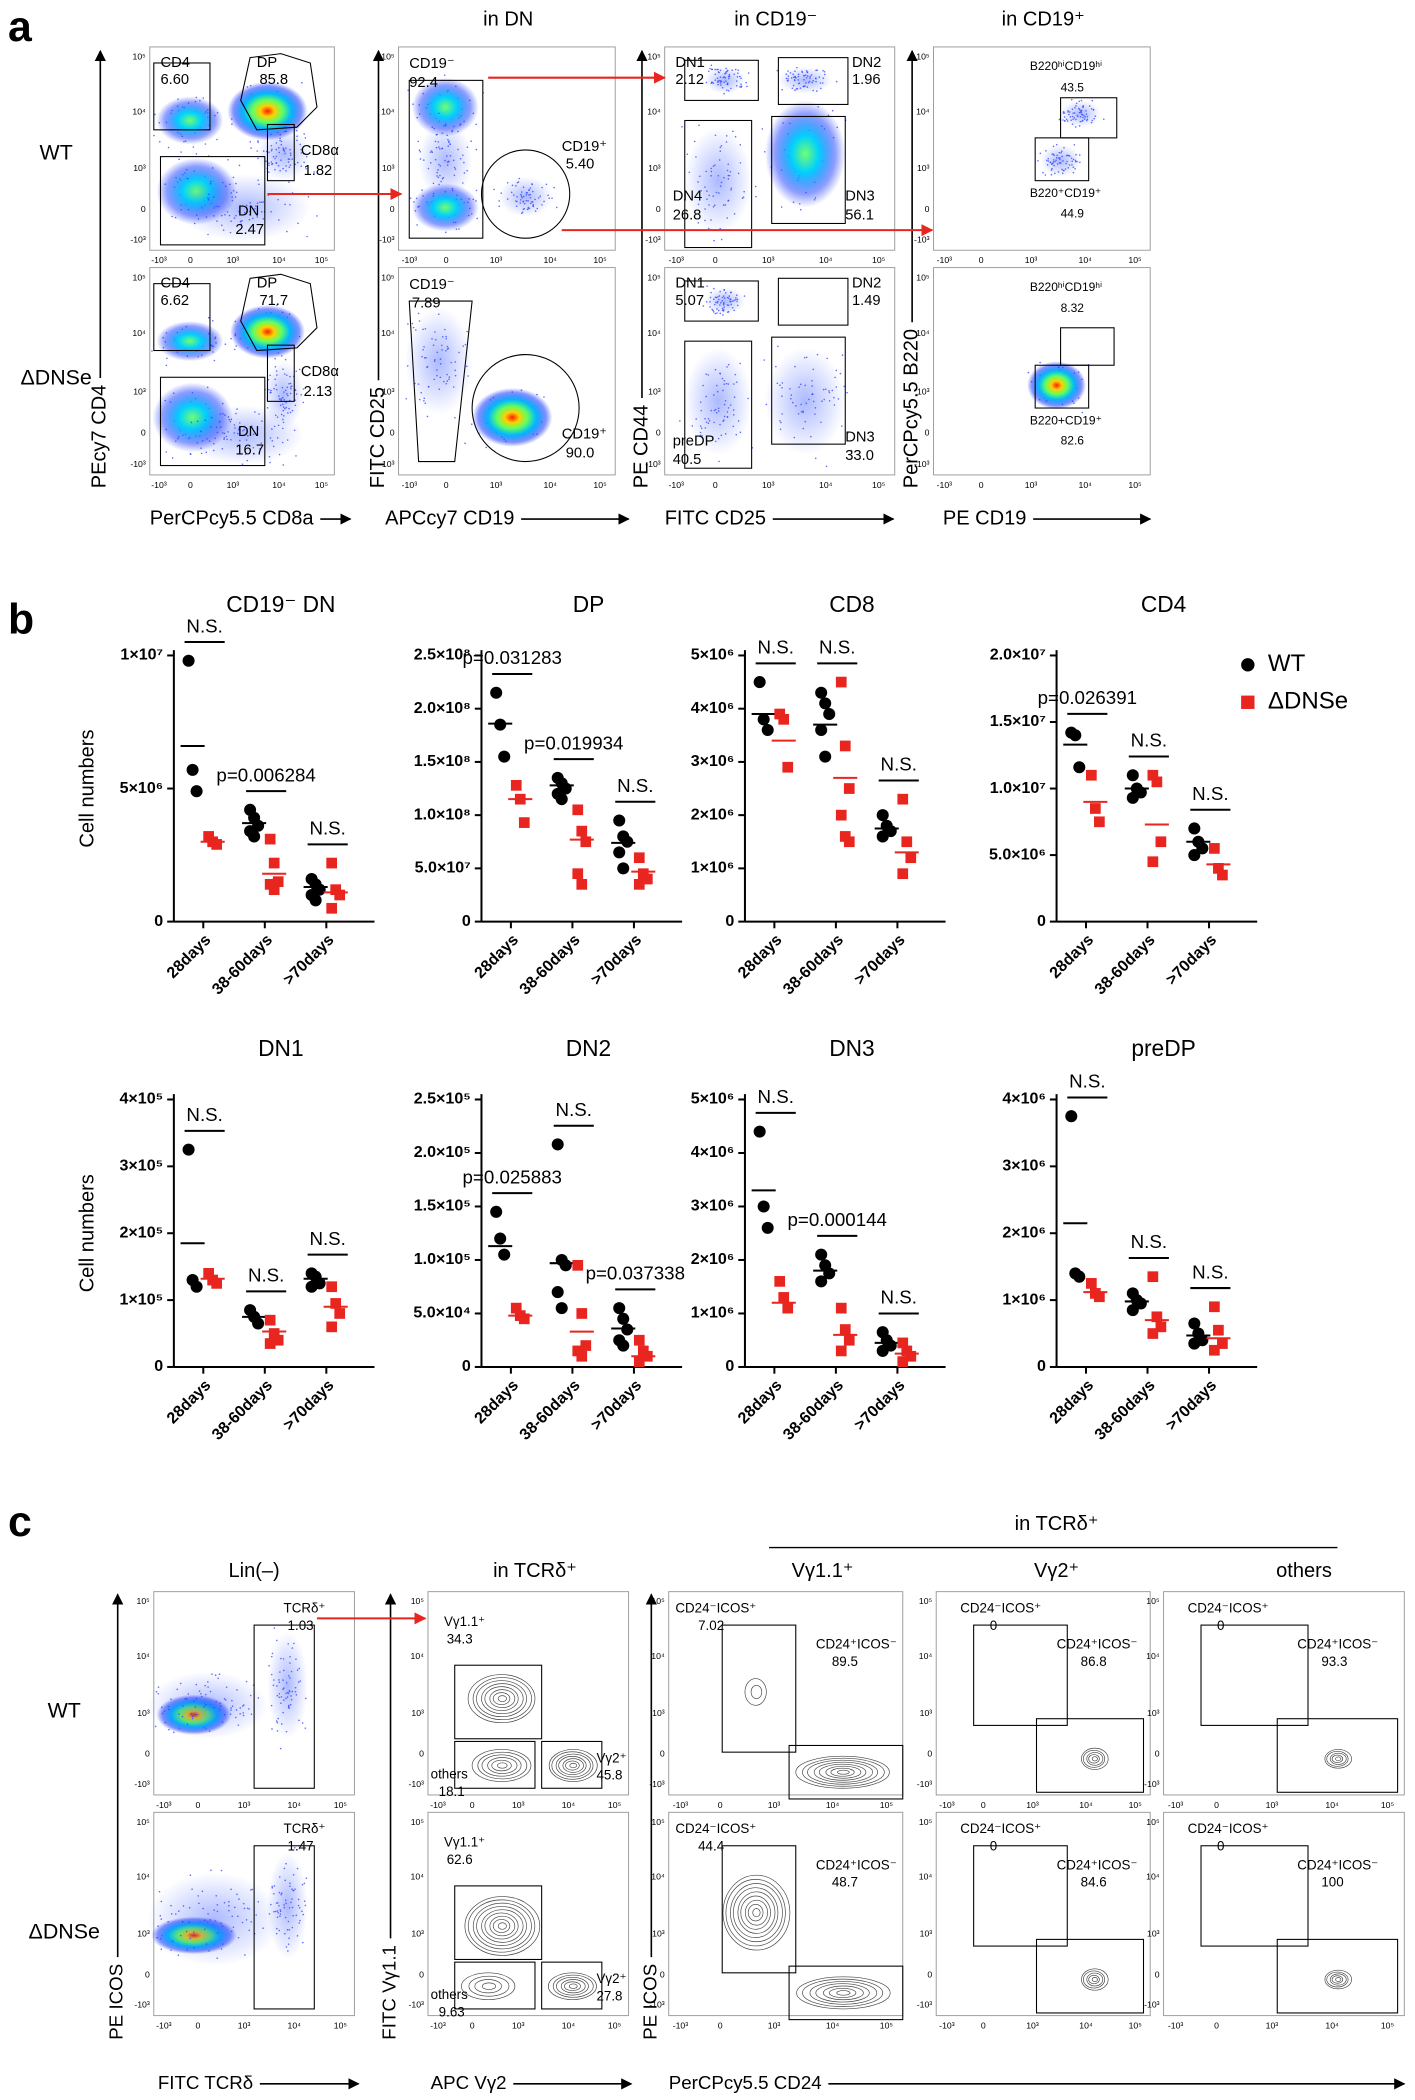 The height and width of the screenshot is (2100, 1415). Describe the element at coordinates (715, 485) in the screenshot. I see `flow-x-tick: 0` at that location.